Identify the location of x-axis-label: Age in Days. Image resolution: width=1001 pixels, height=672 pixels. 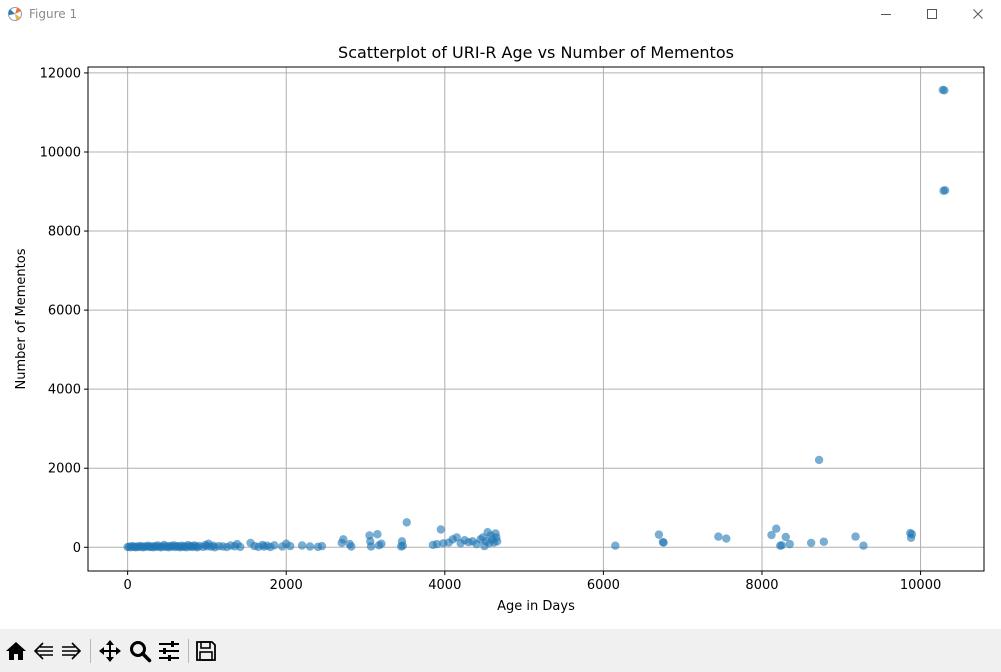
(536, 606).